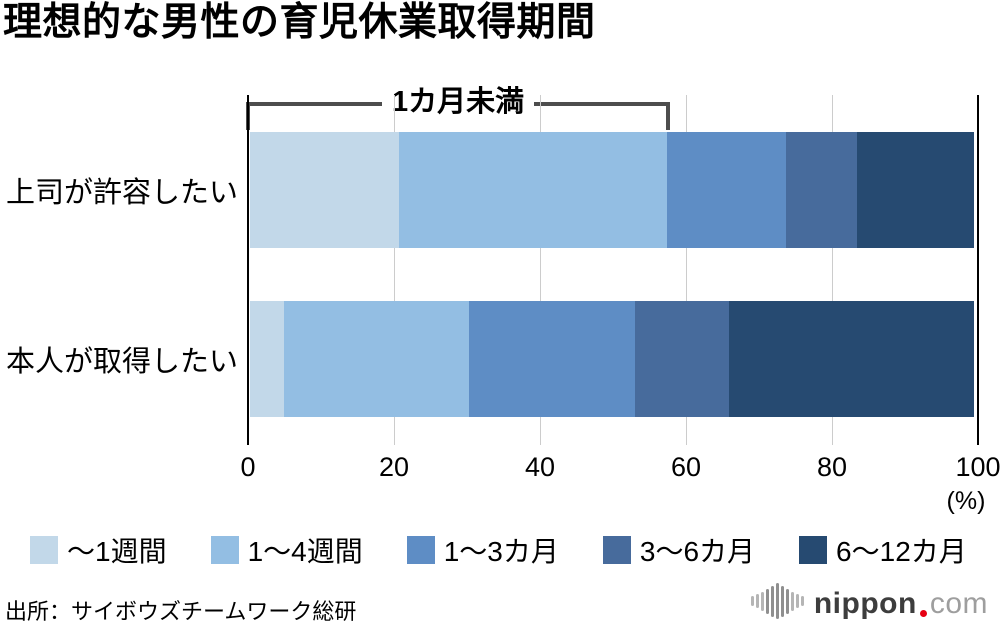 The height and width of the screenshot is (630, 1000). I want to click on x-tick-label: 60, so click(686, 467).